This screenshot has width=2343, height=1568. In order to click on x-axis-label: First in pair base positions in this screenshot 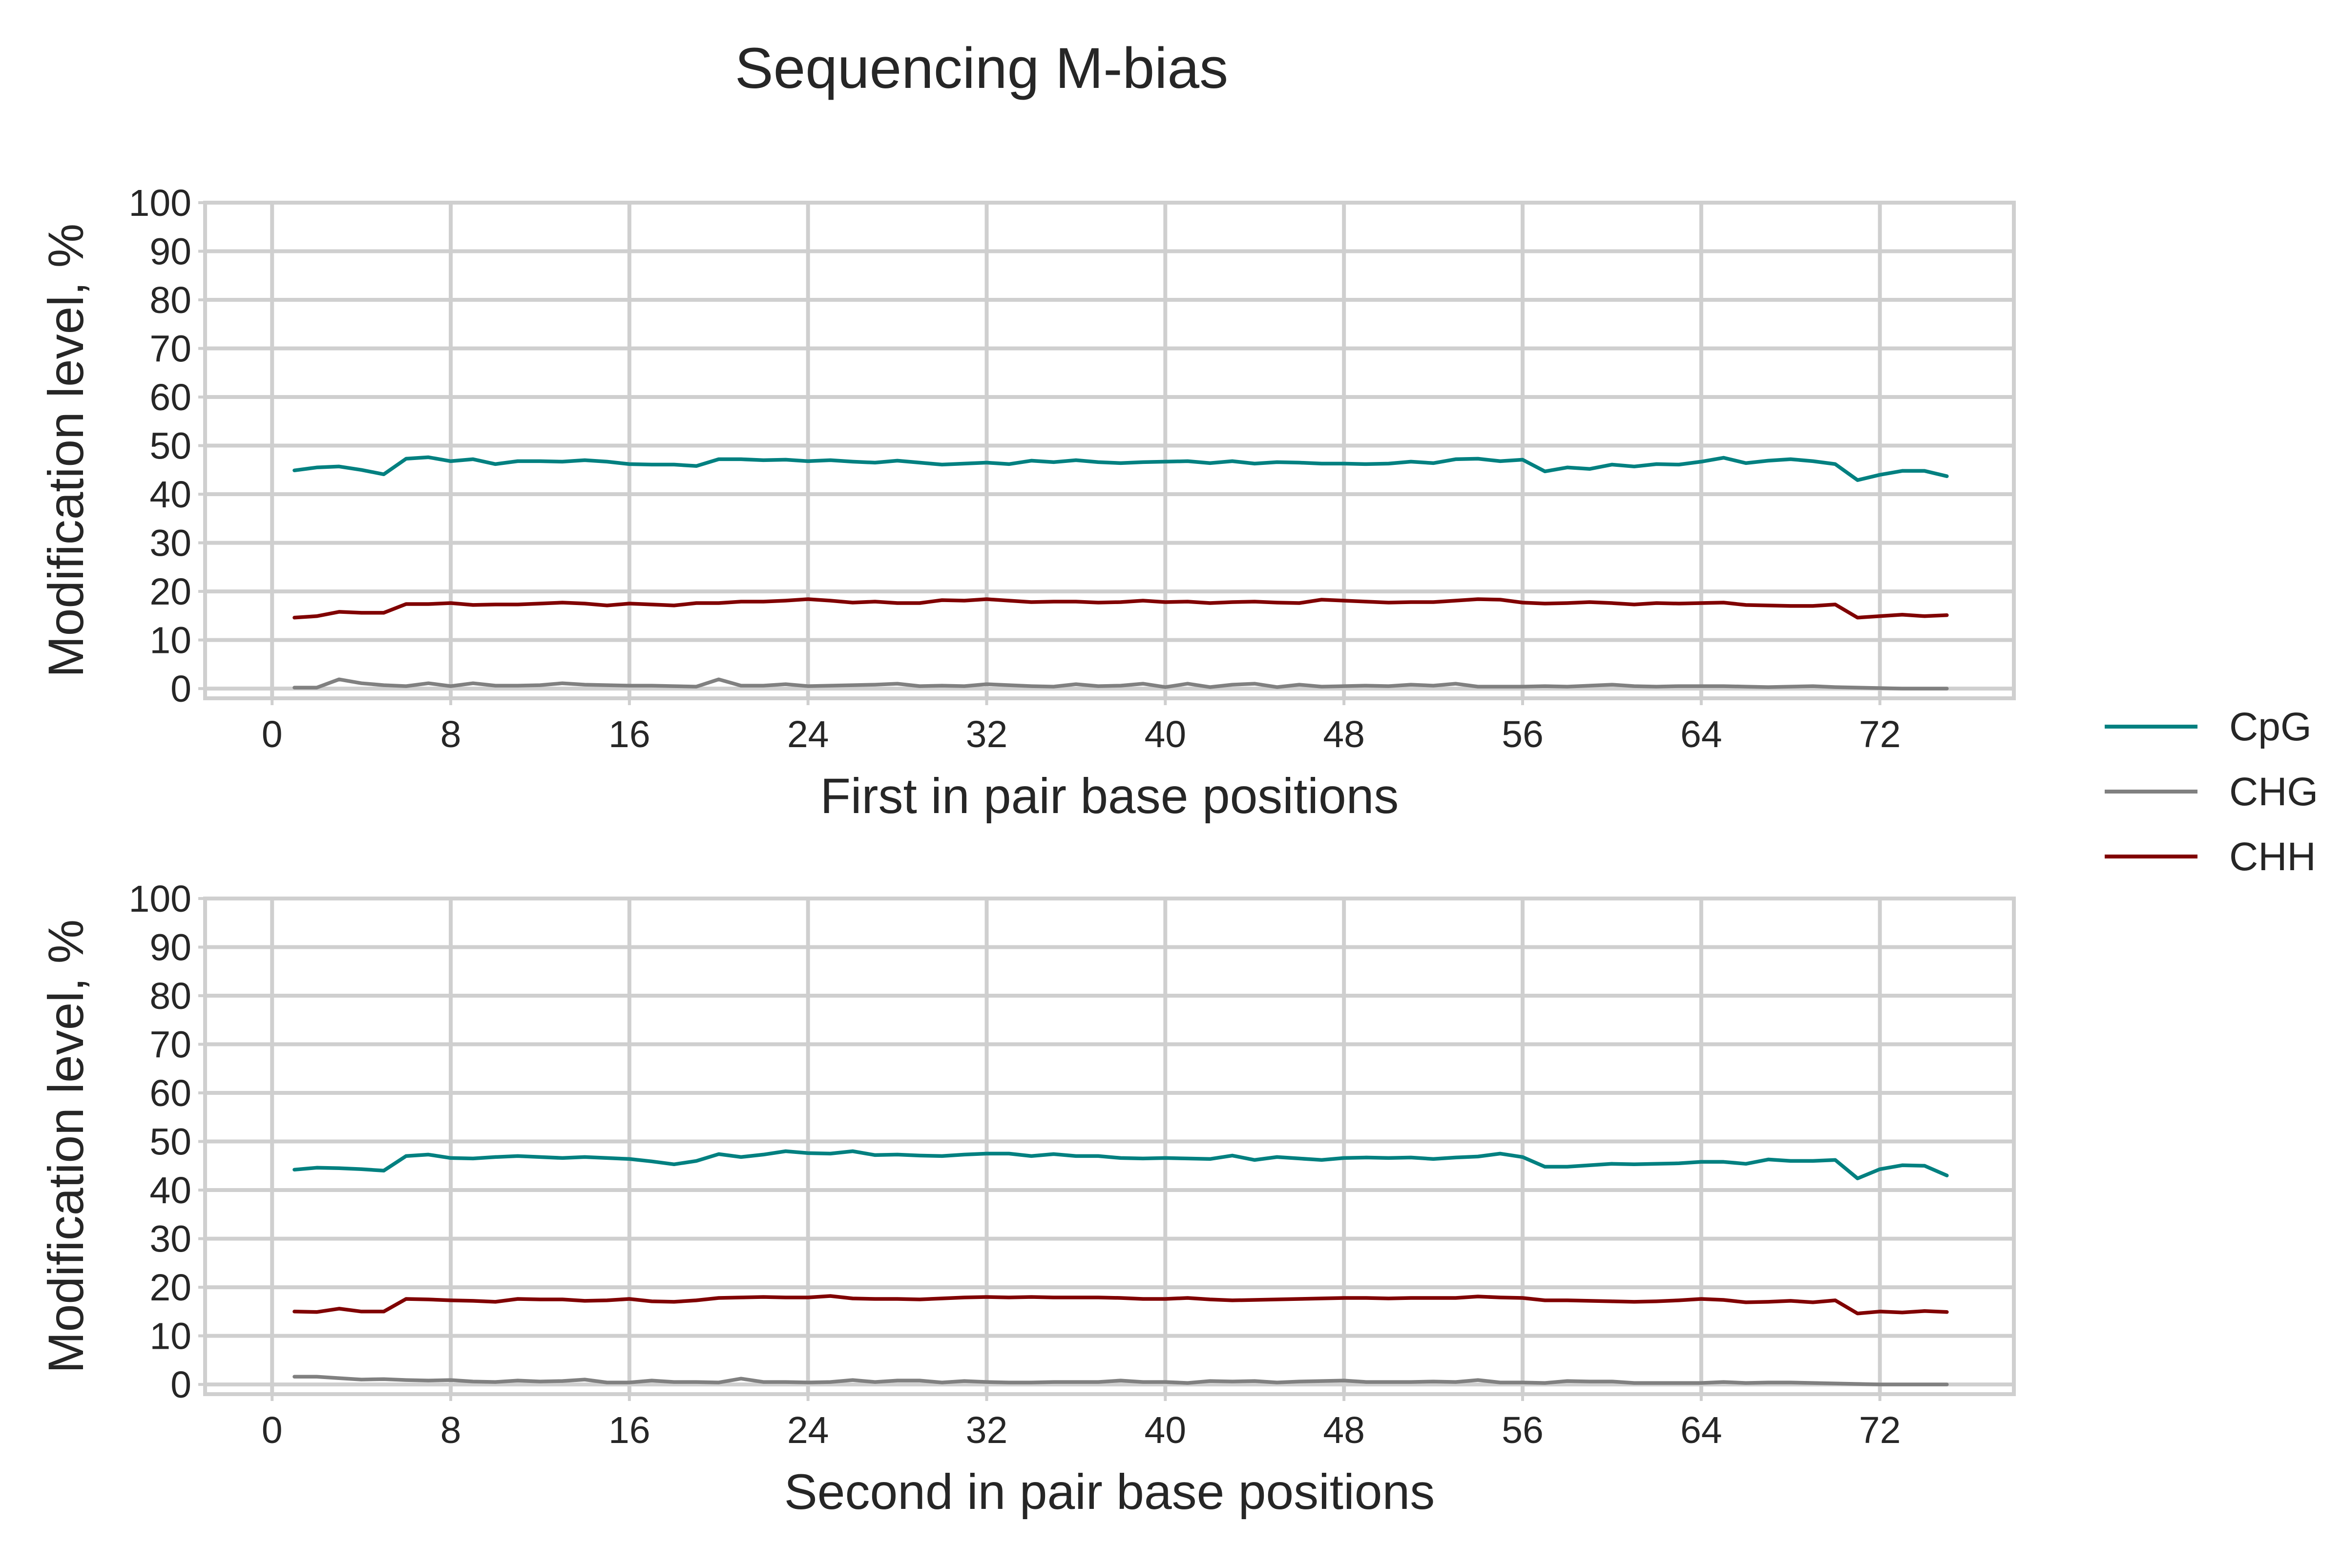, I will do `click(1109, 796)`.